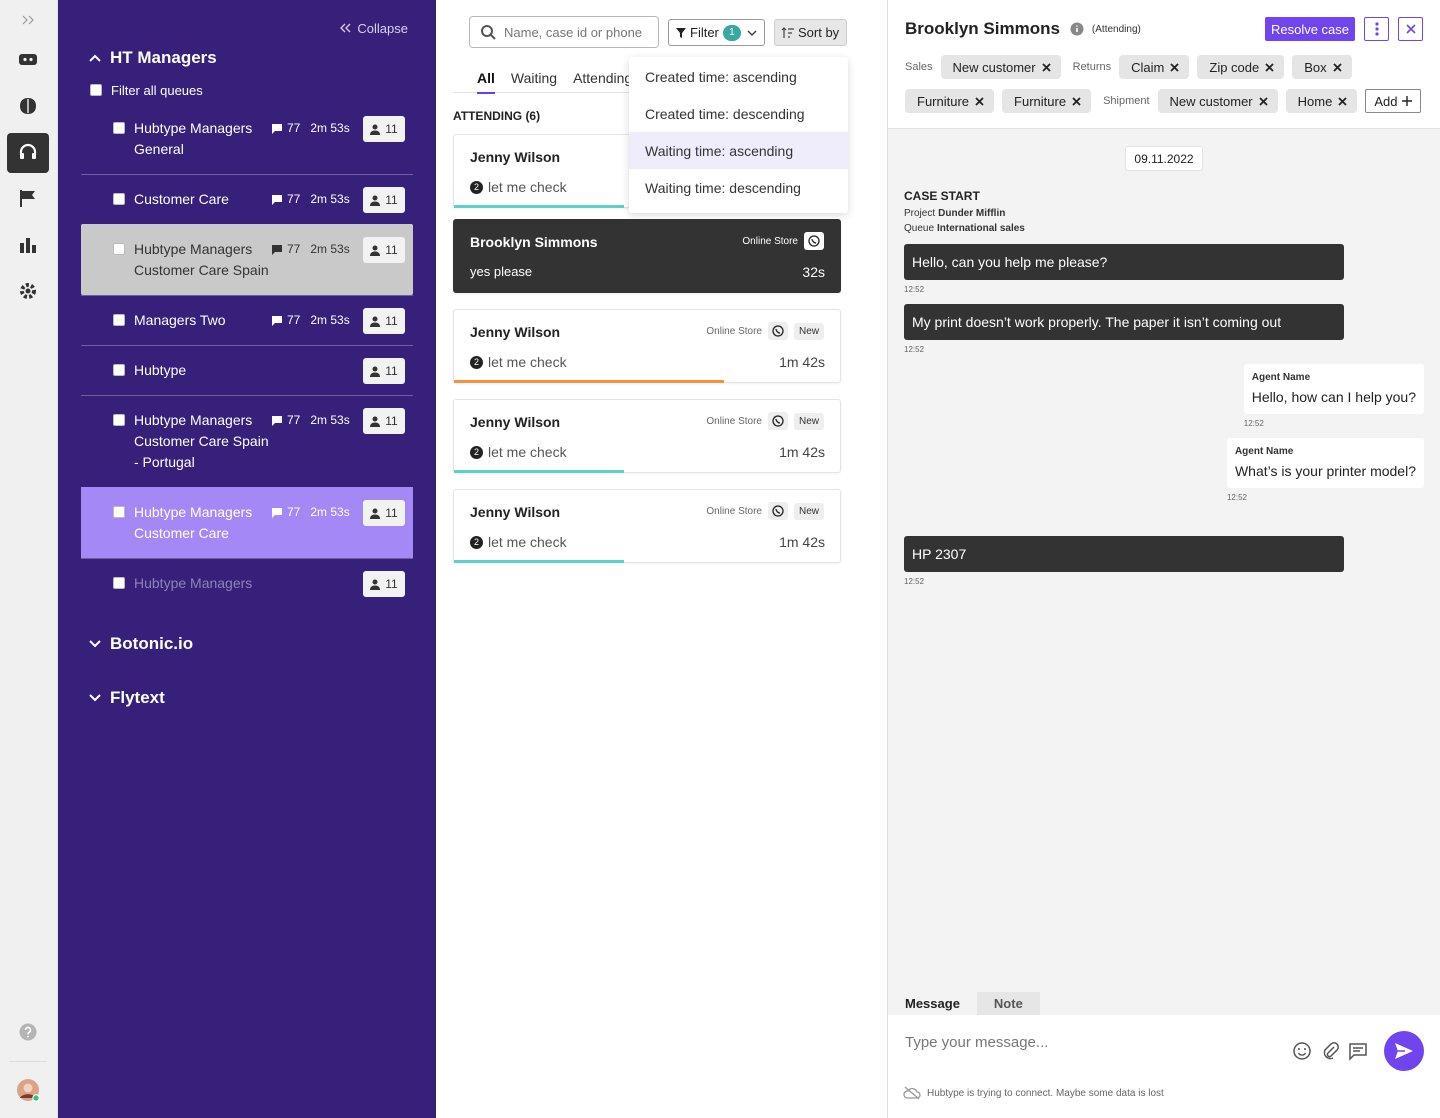 The width and height of the screenshot is (1440, 1118). I want to click on tag-chip: Claim, so click(1154, 67).